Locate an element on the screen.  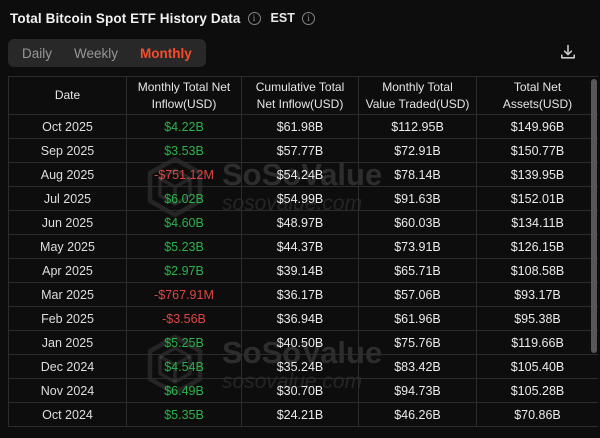
table-row: Oct 2025 $4.22B $61.98B $112.95B $149.96B is located at coordinates (303, 126).